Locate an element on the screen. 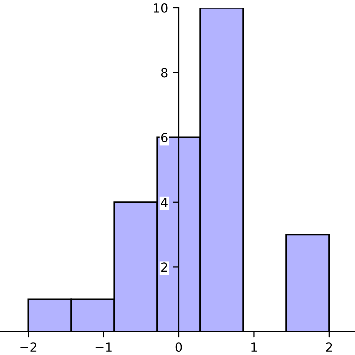 This screenshot has width=355, height=355. x-tick-label: 0 is located at coordinates (179, 347).